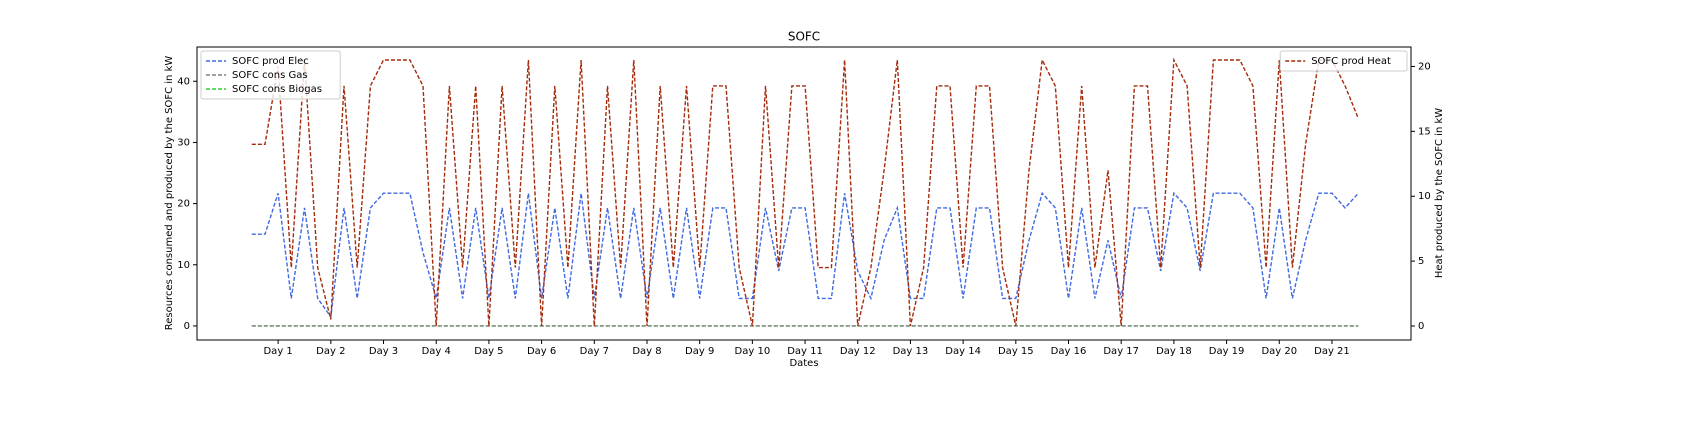  What do you see at coordinates (488, 351) in the screenshot?
I see `x-tick-label: Day 5` at bounding box center [488, 351].